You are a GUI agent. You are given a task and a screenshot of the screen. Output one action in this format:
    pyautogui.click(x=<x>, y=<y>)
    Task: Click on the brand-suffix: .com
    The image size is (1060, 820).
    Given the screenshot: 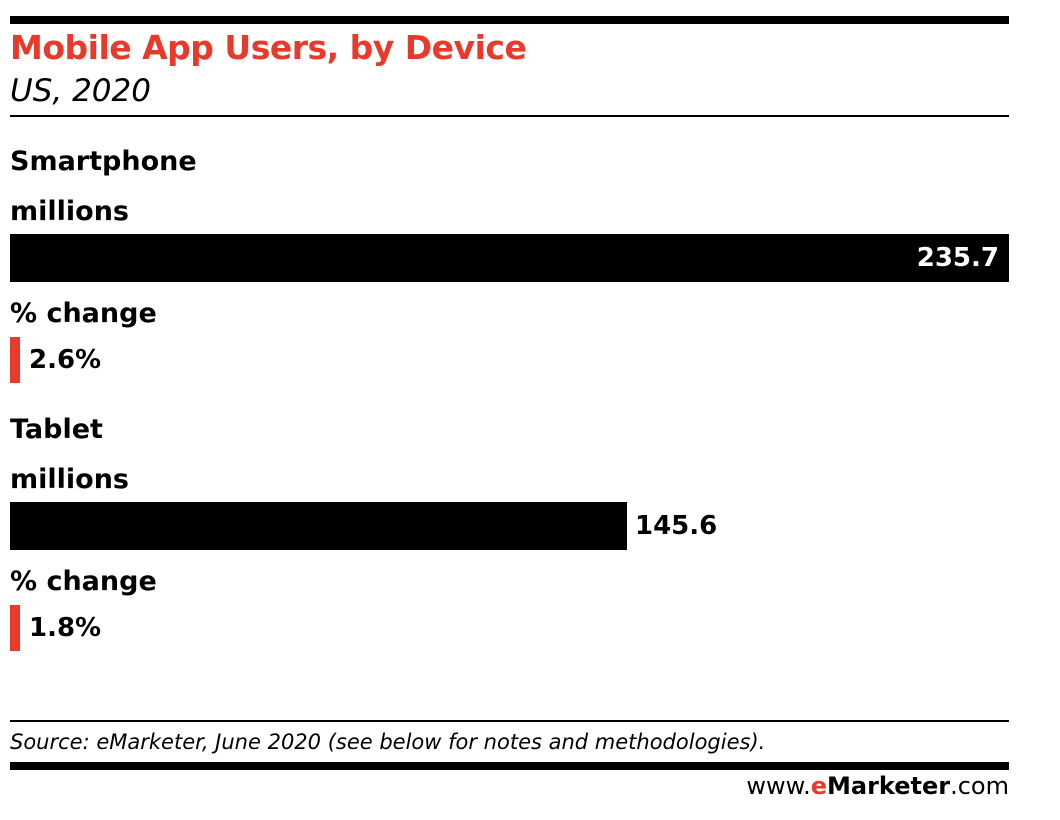 What is the action you would take?
    pyautogui.click(x=979, y=786)
    